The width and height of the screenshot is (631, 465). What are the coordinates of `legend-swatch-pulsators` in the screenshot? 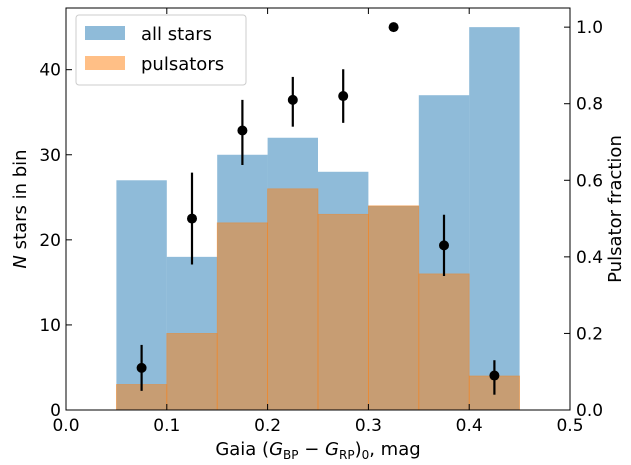 It's located at (105, 63).